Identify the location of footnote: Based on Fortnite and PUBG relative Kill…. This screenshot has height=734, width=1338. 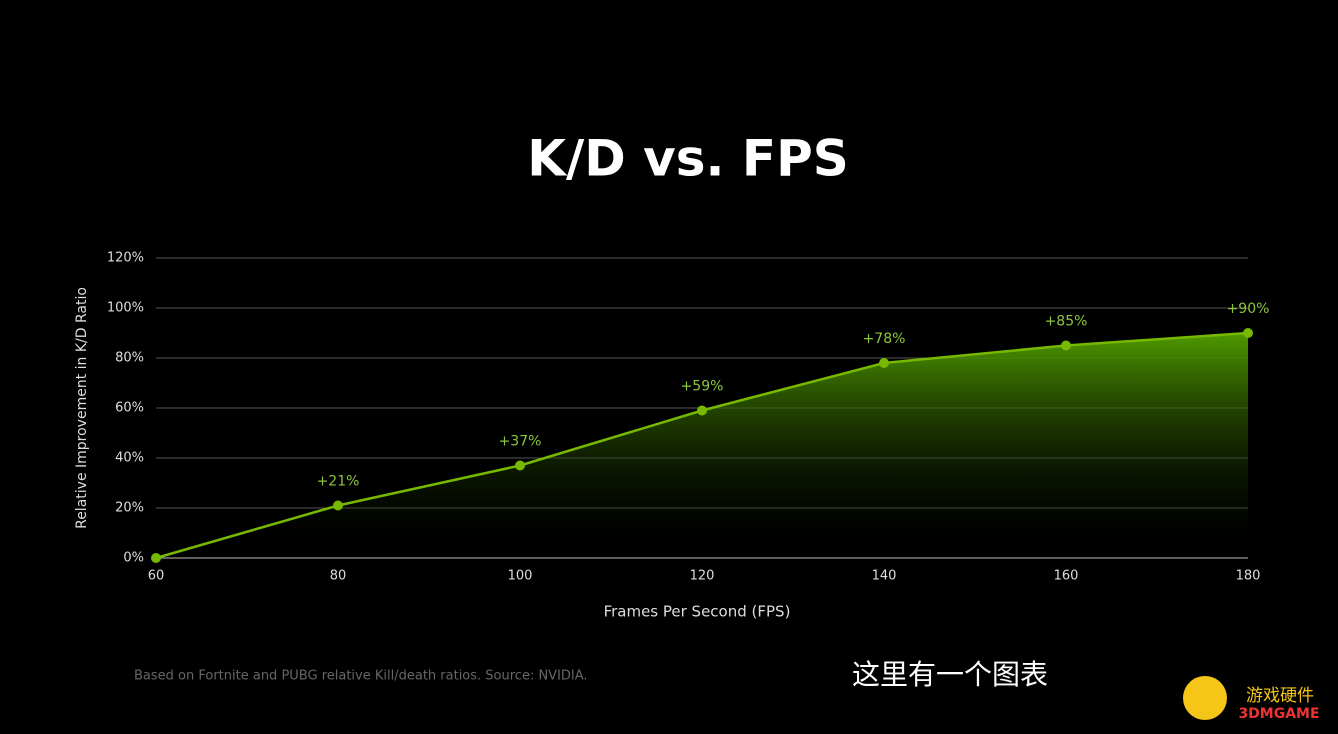
(361, 676).